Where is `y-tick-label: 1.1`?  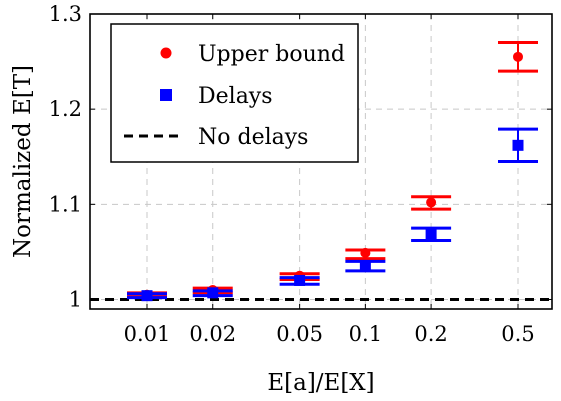 y-tick-label: 1.1 is located at coordinates (65, 204).